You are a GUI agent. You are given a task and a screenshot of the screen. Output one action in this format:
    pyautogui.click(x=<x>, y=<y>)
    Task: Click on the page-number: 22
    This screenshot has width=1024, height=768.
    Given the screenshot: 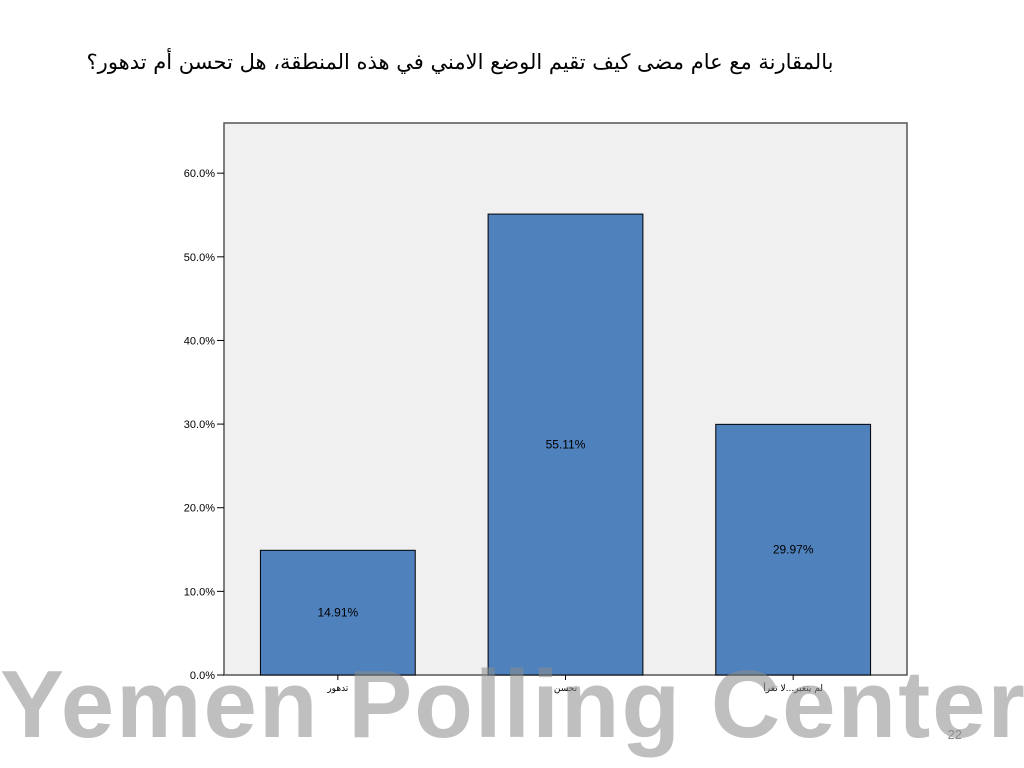 What is the action you would take?
    pyautogui.click(x=954, y=734)
    